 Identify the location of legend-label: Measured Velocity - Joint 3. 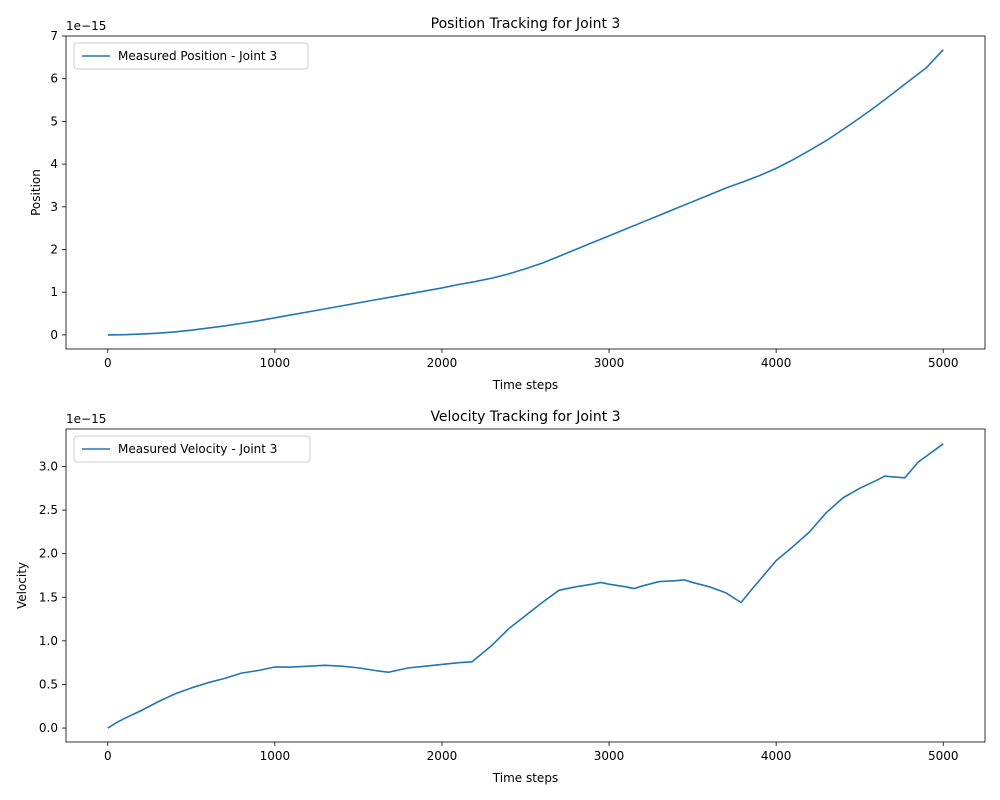
(197, 449).